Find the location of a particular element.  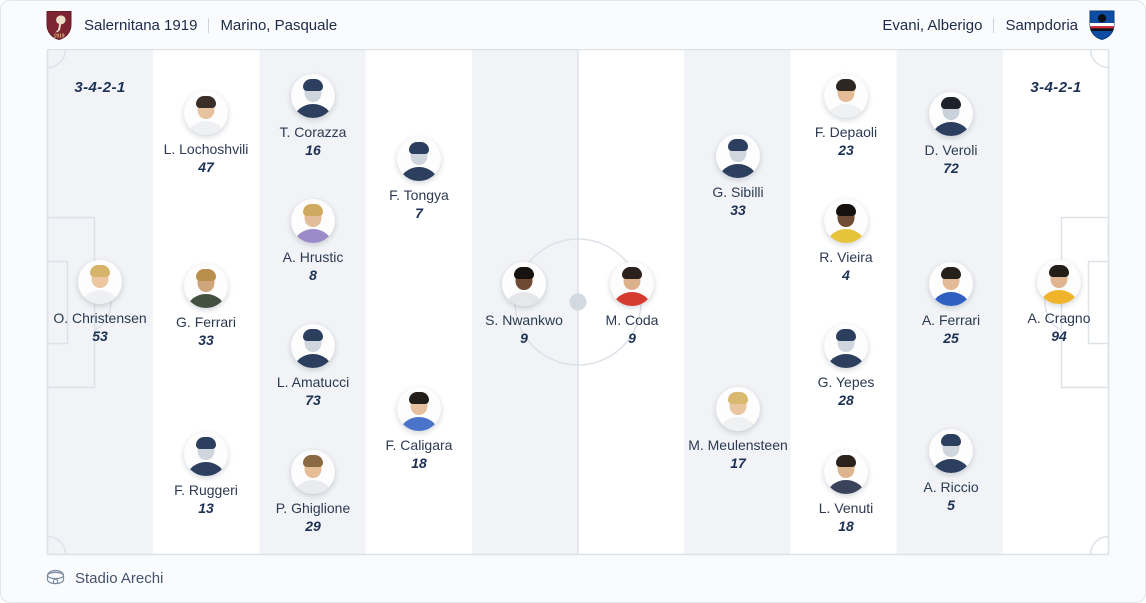

player-number: 47 is located at coordinates (206, 167).